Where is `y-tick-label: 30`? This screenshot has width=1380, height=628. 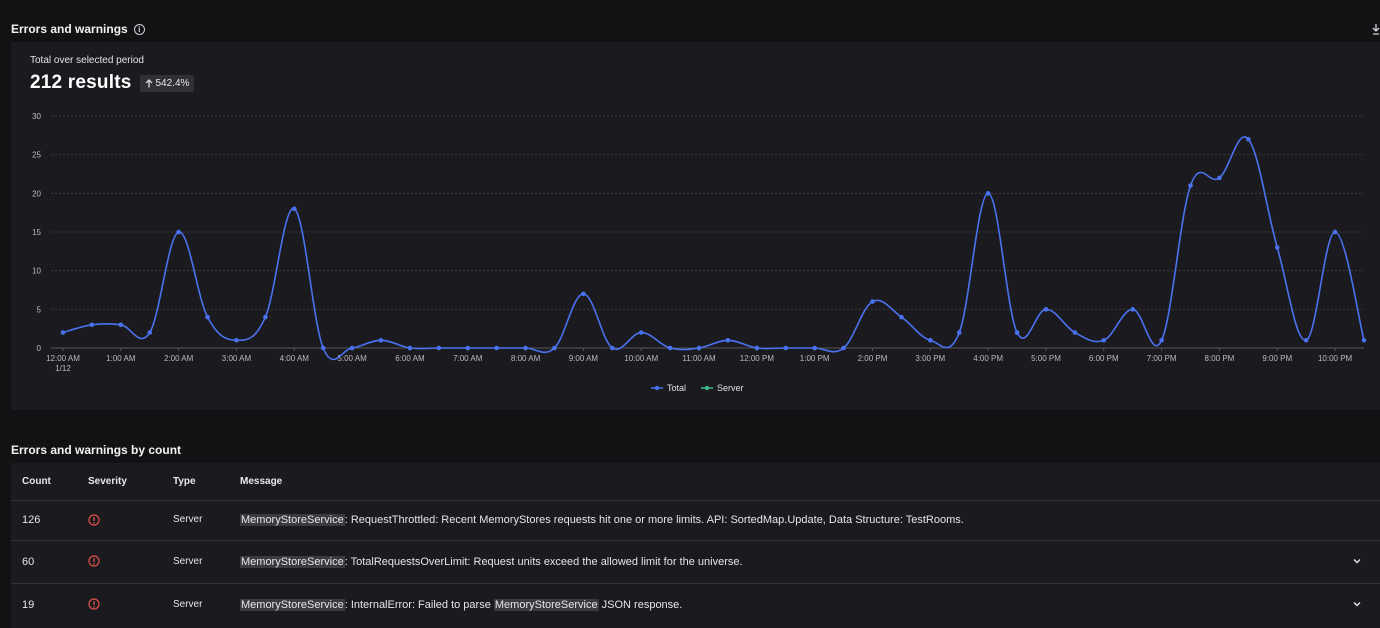 y-tick-label: 30 is located at coordinates (36, 116).